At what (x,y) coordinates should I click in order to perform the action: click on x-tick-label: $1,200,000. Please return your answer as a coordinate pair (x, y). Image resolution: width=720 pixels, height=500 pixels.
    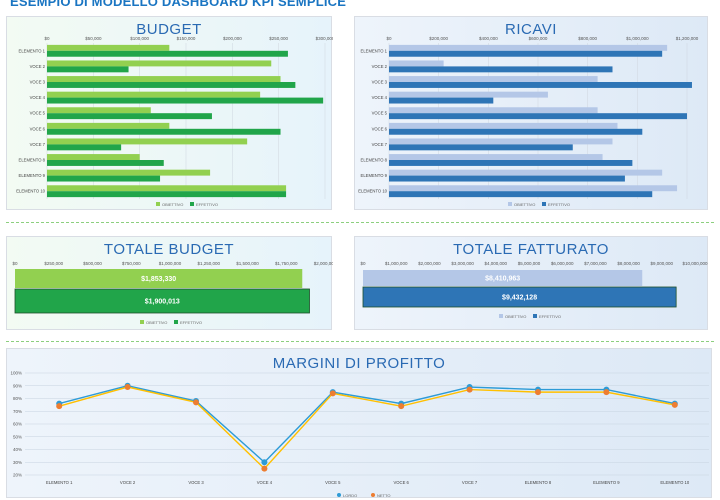
    Looking at the image, I should click on (687, 38).